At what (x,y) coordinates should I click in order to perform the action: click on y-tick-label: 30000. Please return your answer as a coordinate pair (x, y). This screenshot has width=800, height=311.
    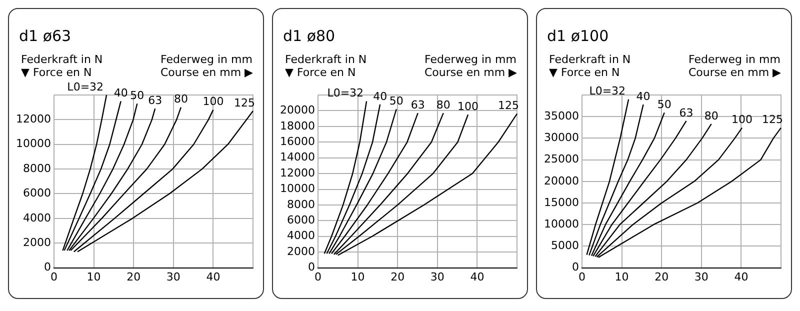
    Looking at the image, I should click on (561, 137).